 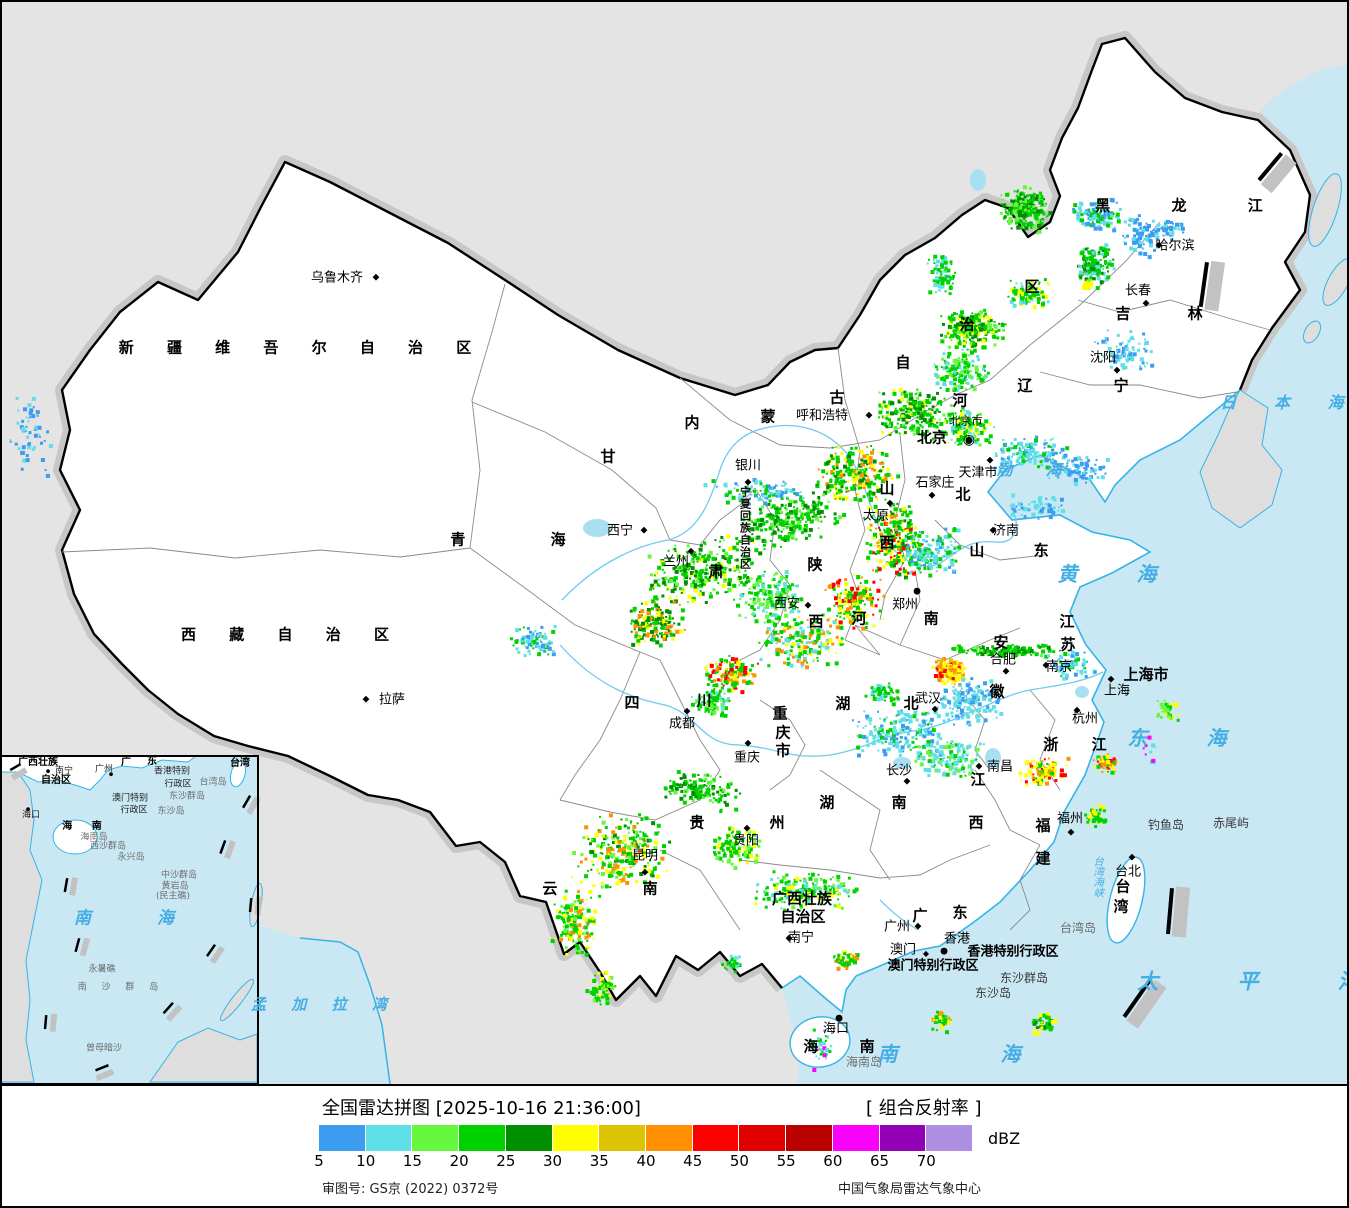 What do you see at coordinates (926, 1161) in the screenshot?
I see `tick-label-70: 70` at bounding box center [926, 1161].